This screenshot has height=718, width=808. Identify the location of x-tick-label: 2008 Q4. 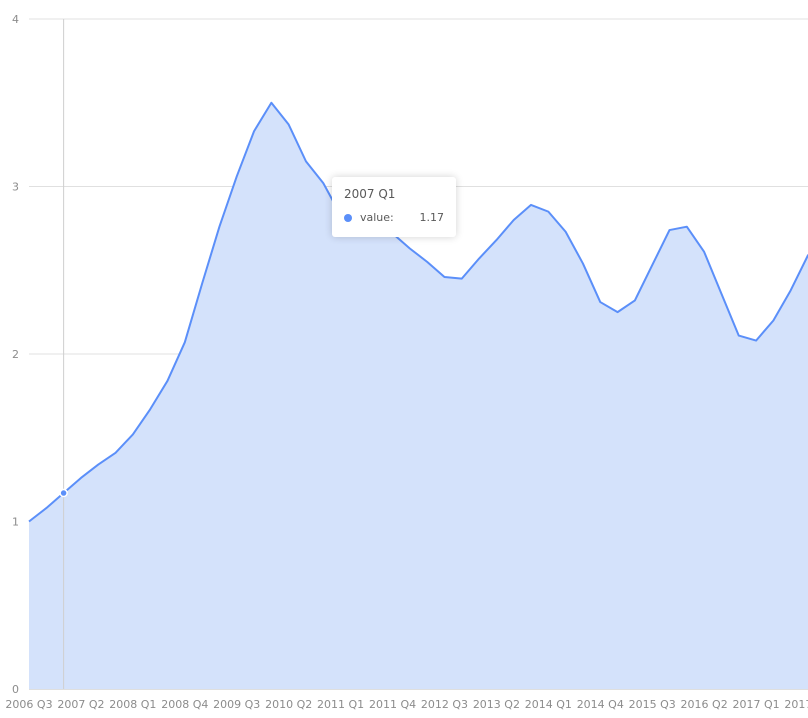
(184, 704).